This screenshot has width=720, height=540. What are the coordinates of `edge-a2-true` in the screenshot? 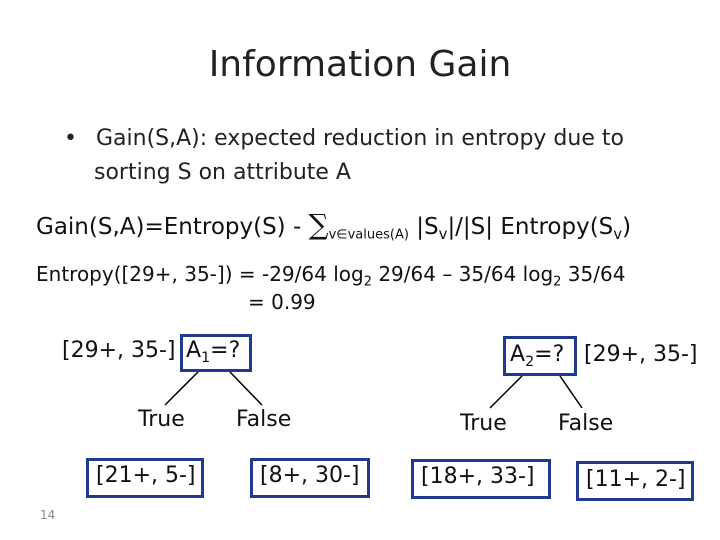 It's located at (506, 392).